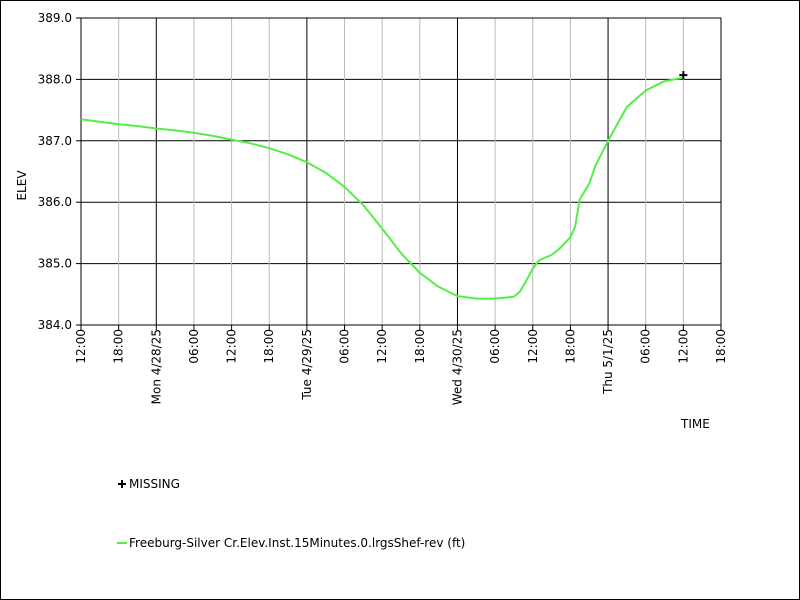 This screenshot has width=800, height=600. Describe the element at coordinates (122, 512) in the screenshot. I see `legend-icons` at that location.